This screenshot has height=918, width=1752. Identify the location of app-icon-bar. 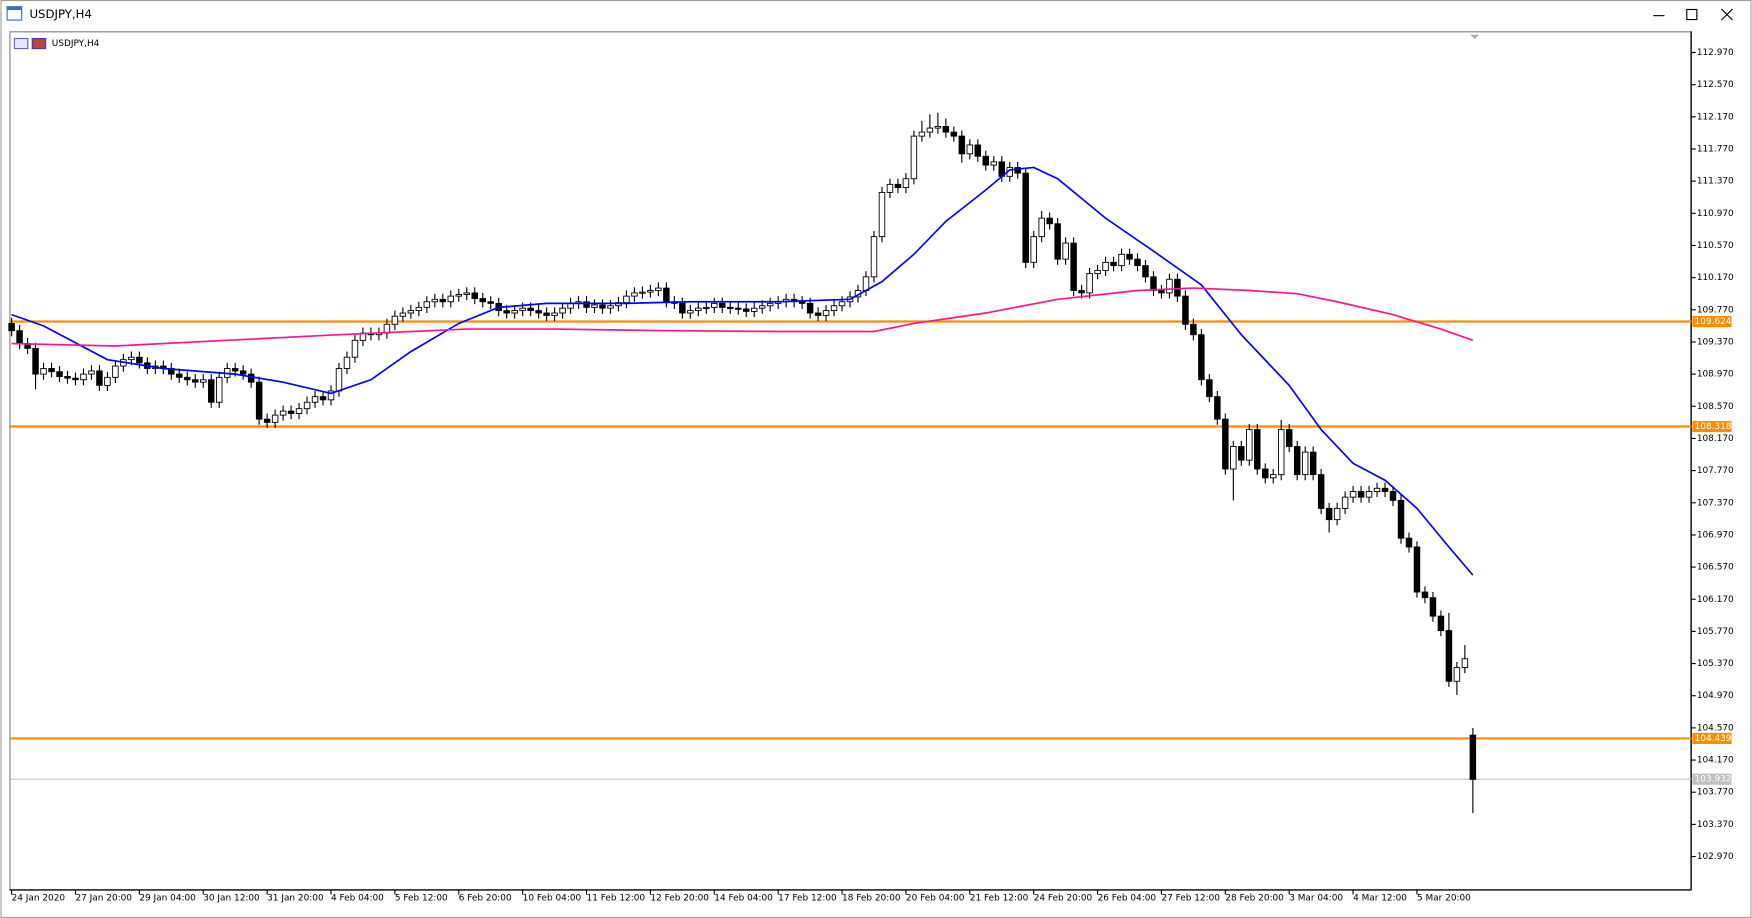
(14, 8).